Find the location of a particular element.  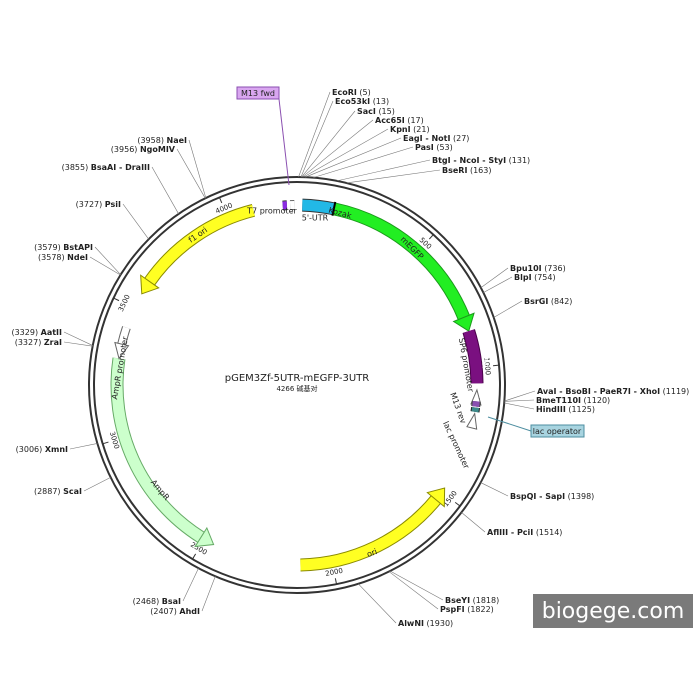

site-name: PspFI is located at coordinates (452, 609).